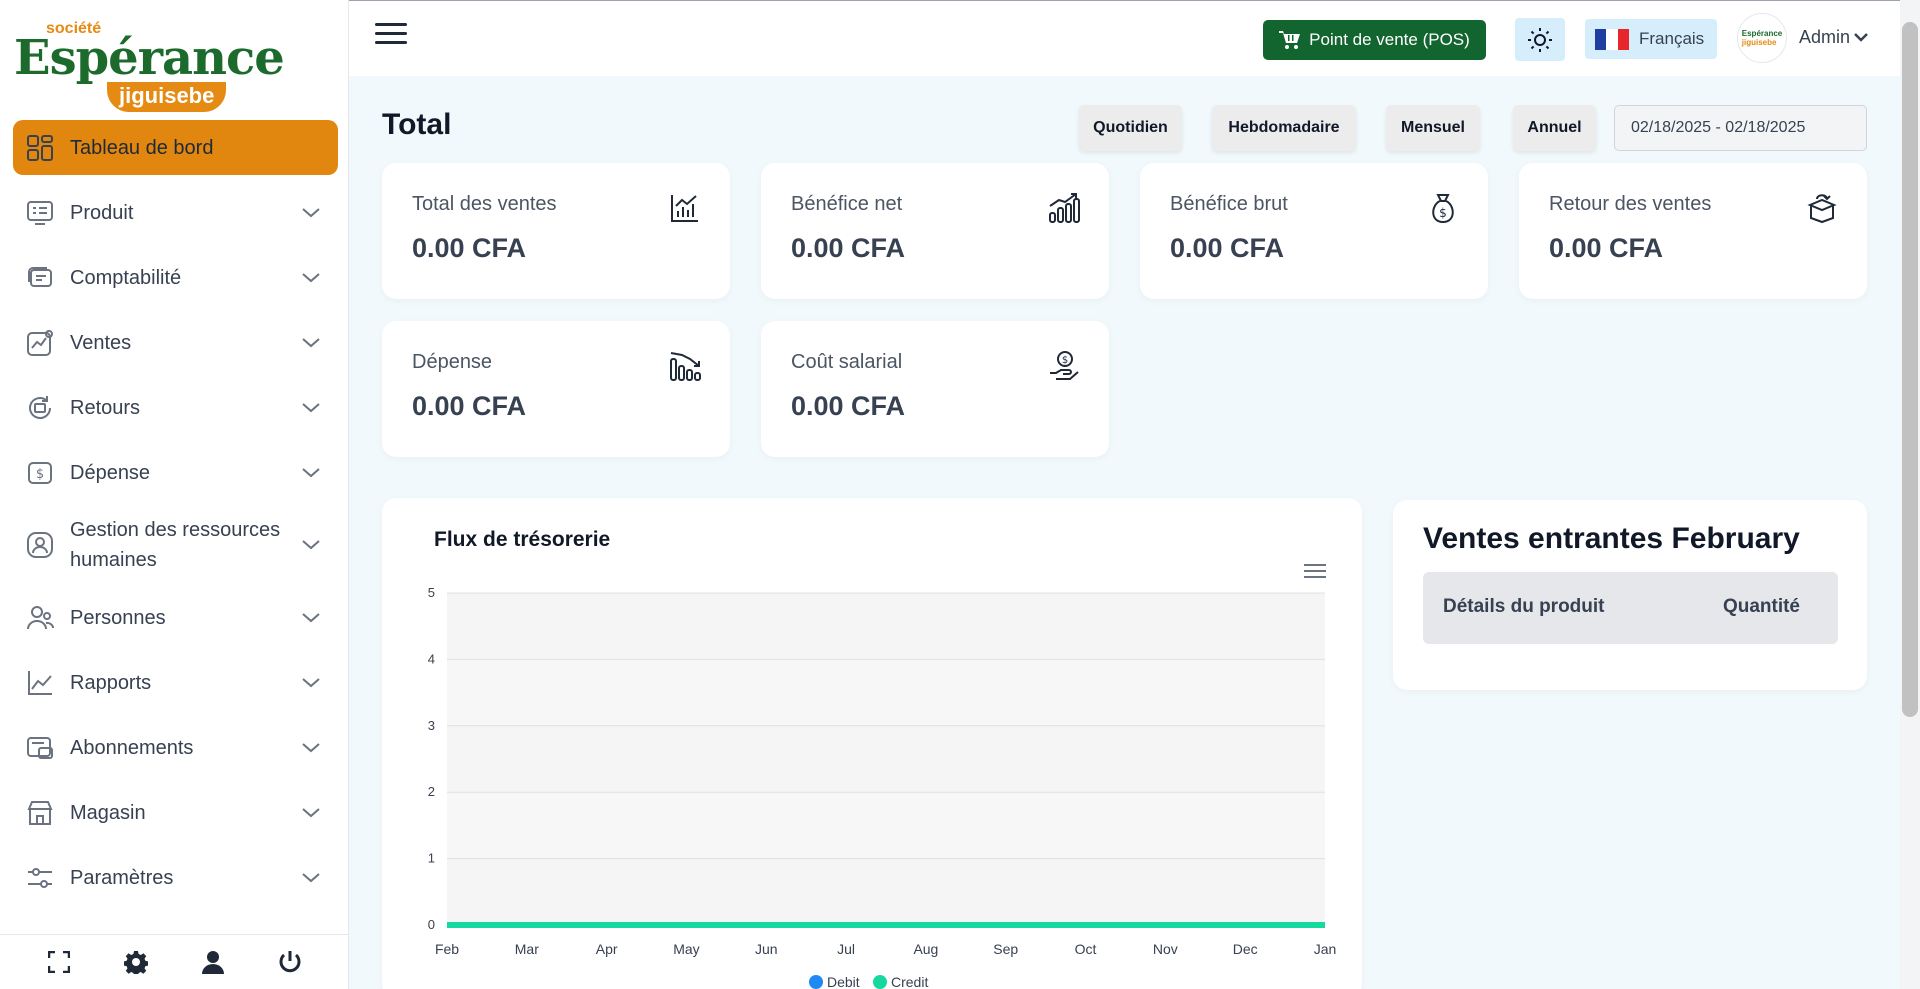 The height and width of the screenshot is (989, 1920). Describe the element at coordinates (175, 342) in the screenshot. I see `sidebar-item-ventes: Ventes` at that location.